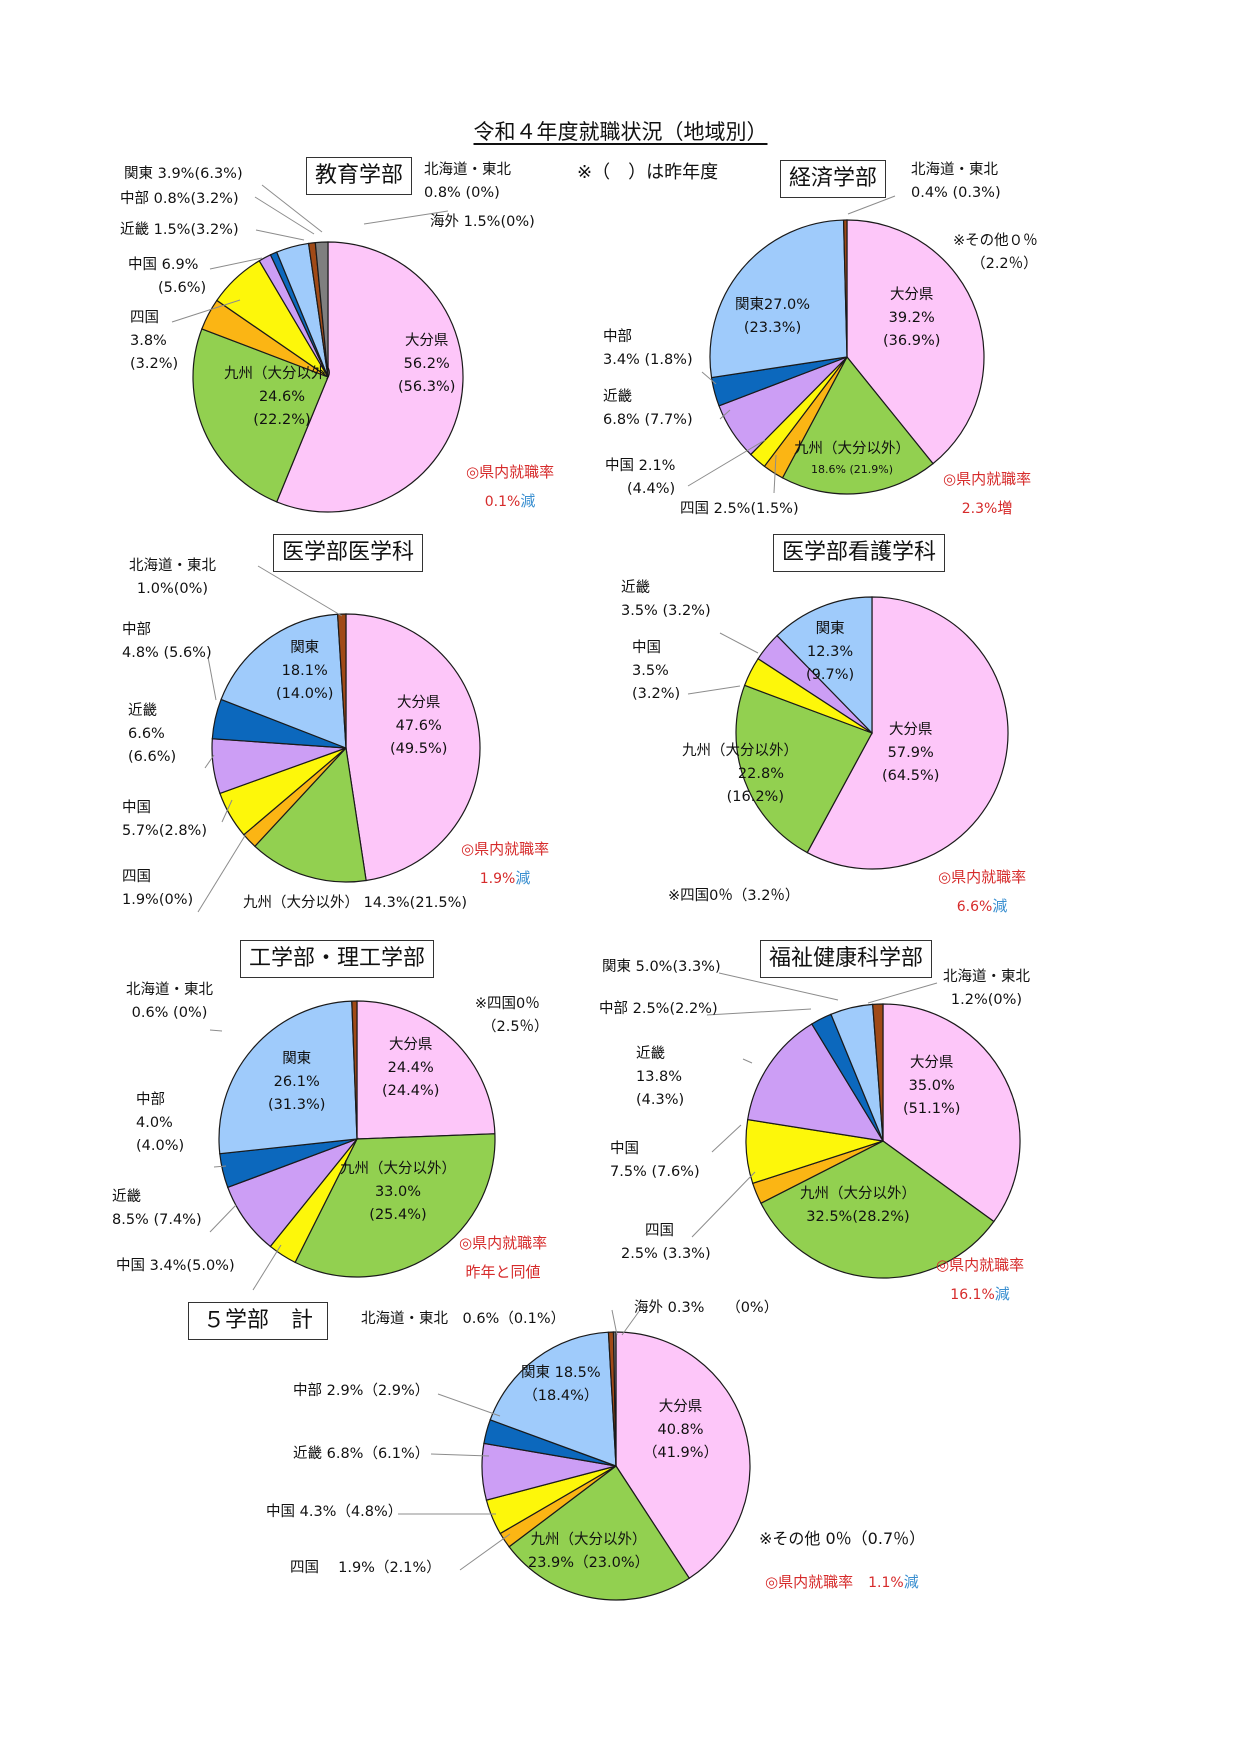  I want to click on prefectural-rate: ◎県内就職率 6.6%減, so click(982, 891).